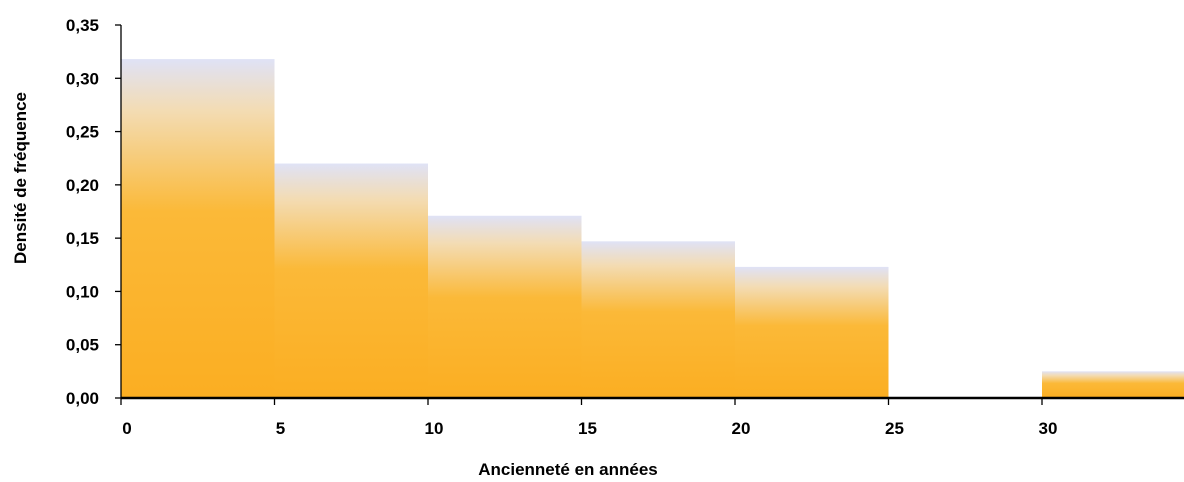 Image resolution: width=1184 pixels, height=482 pixels. I want to click on y-tick-label: 0,35, so click(82, 25).